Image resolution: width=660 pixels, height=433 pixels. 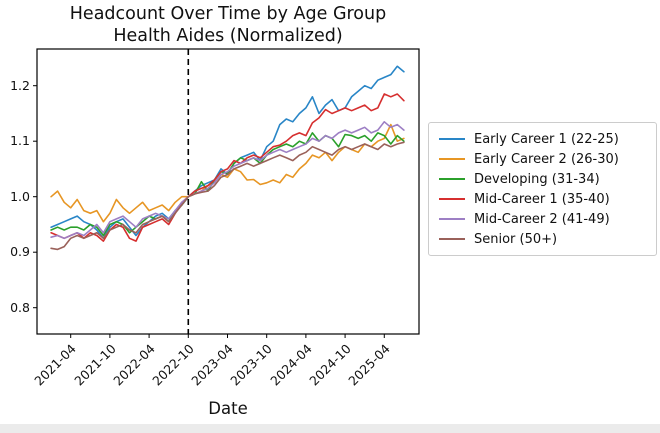 I want to click on legend-item-early-career-2-26-30: Early Career 2 (26-30), so click(x=542, y=159).